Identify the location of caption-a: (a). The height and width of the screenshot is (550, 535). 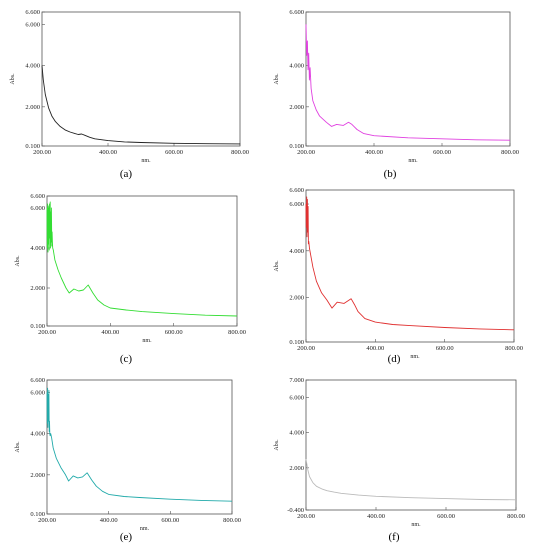
(126, 174).